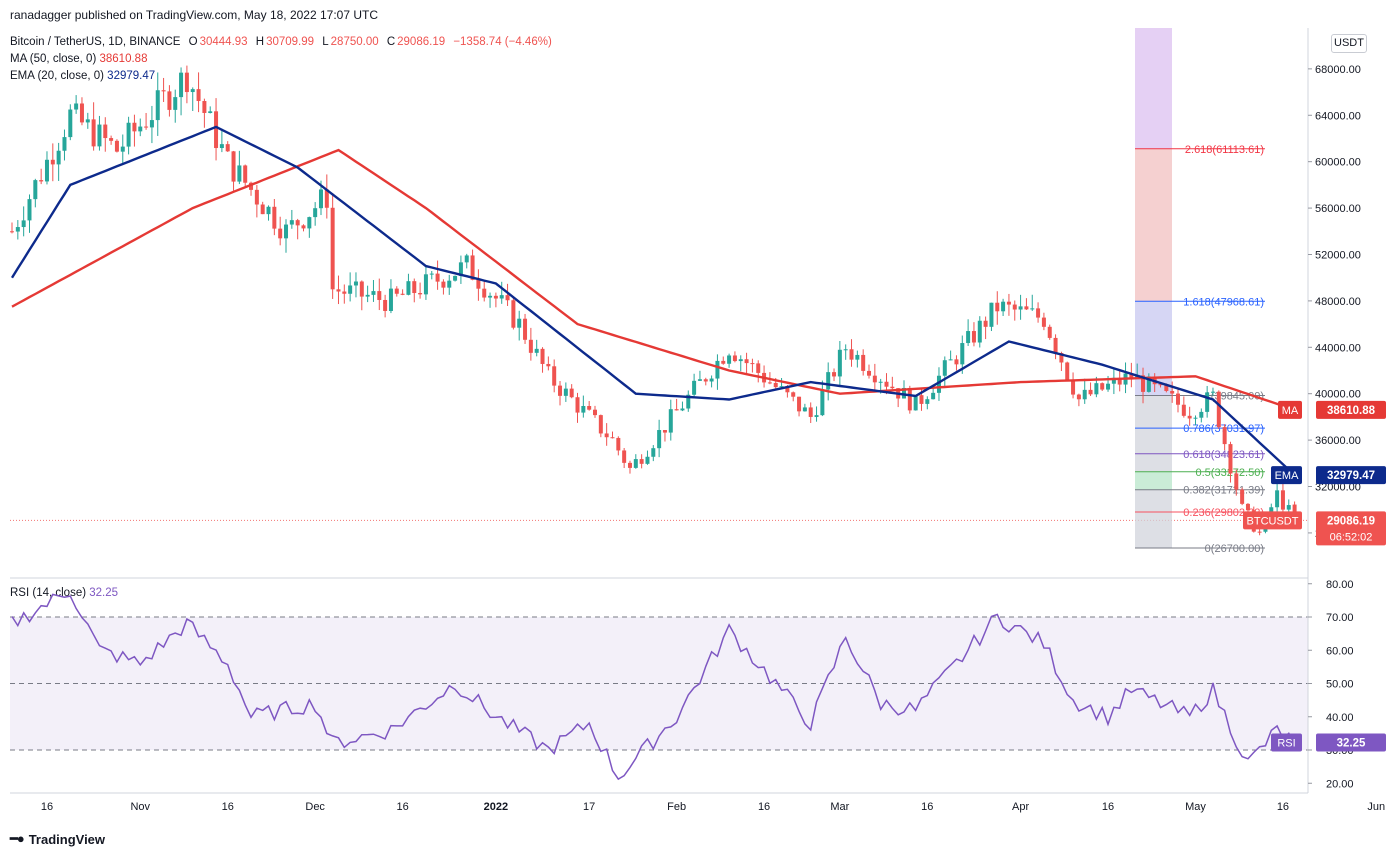 This screenshot has height=857, width=1394. What do you see at coordinates (1332, 409) in the screenshot?
I see `ma-tag: MA 38610.88` at bounding box center [1332, 409].